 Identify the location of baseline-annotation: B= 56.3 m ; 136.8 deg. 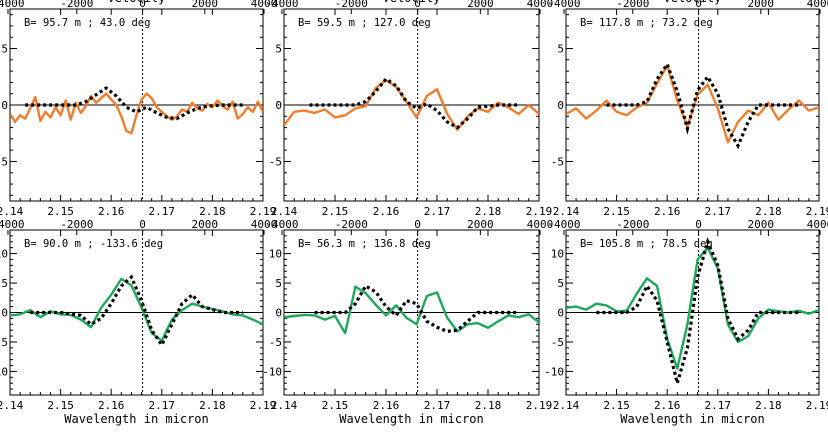
(364, 244).